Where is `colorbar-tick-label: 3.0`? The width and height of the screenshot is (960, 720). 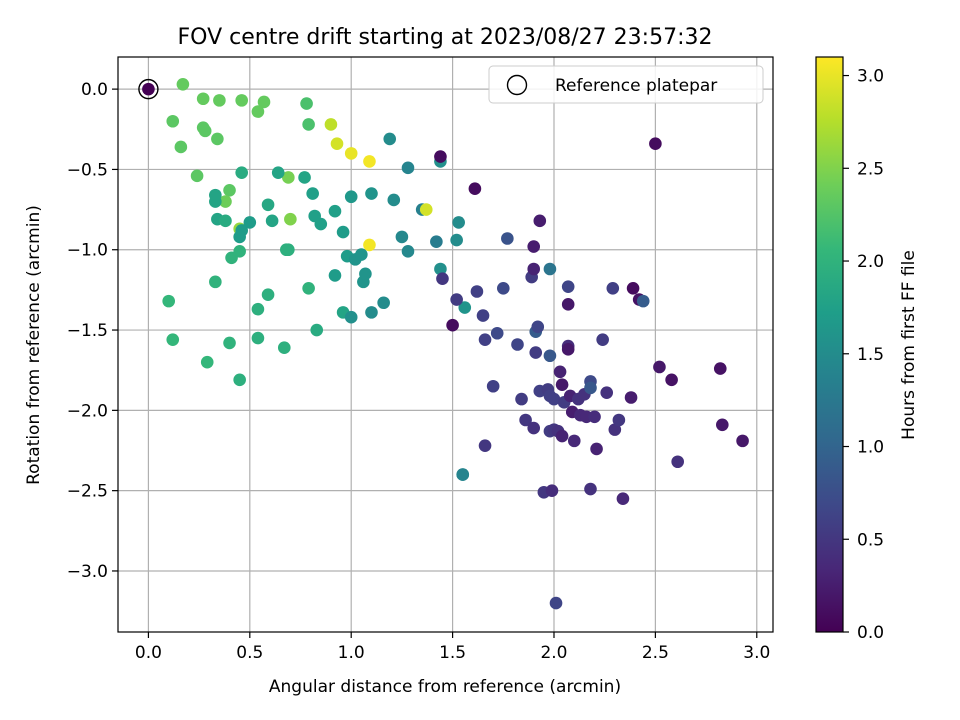
colorbar-tick-label: 3.0 is located at coordinates (870, 77).